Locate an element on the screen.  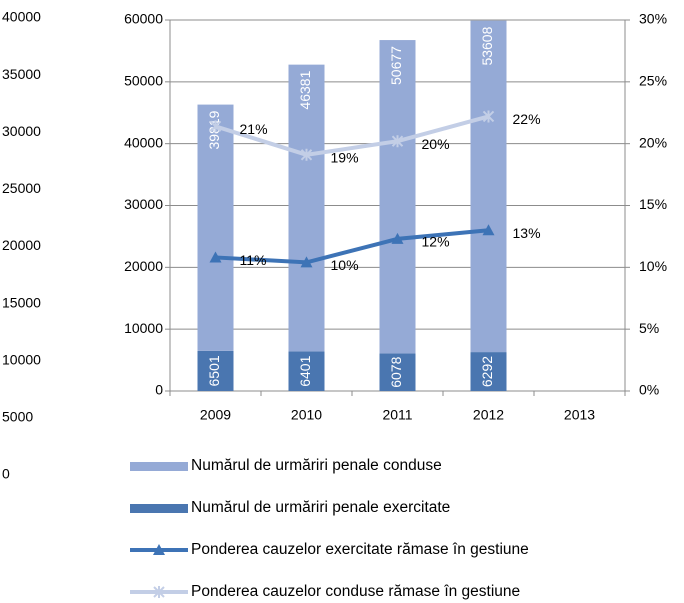
y2-tick-label: 5% is located at coordinates (649, 328).